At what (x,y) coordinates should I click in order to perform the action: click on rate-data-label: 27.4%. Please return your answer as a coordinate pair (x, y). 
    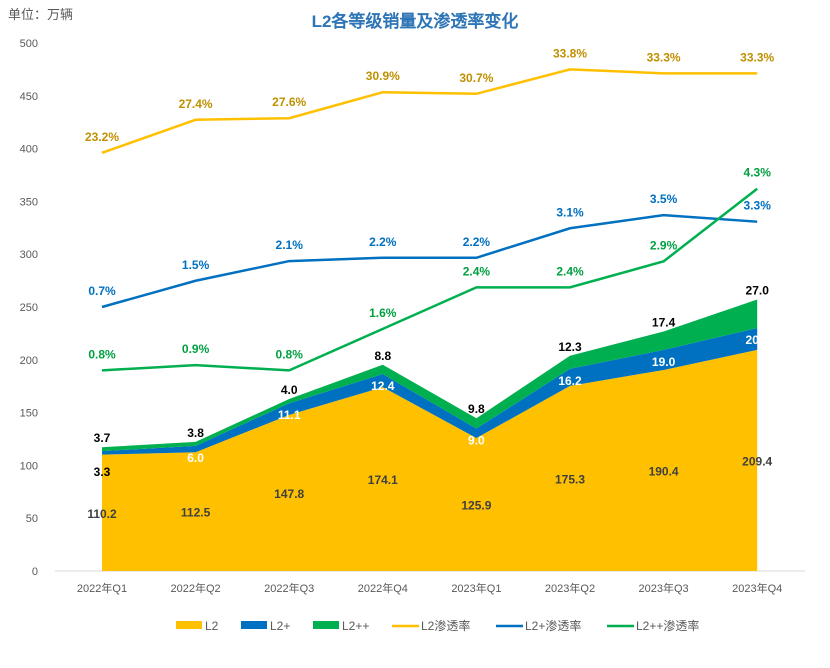
    Looking at the image, I should click on (196, 104).